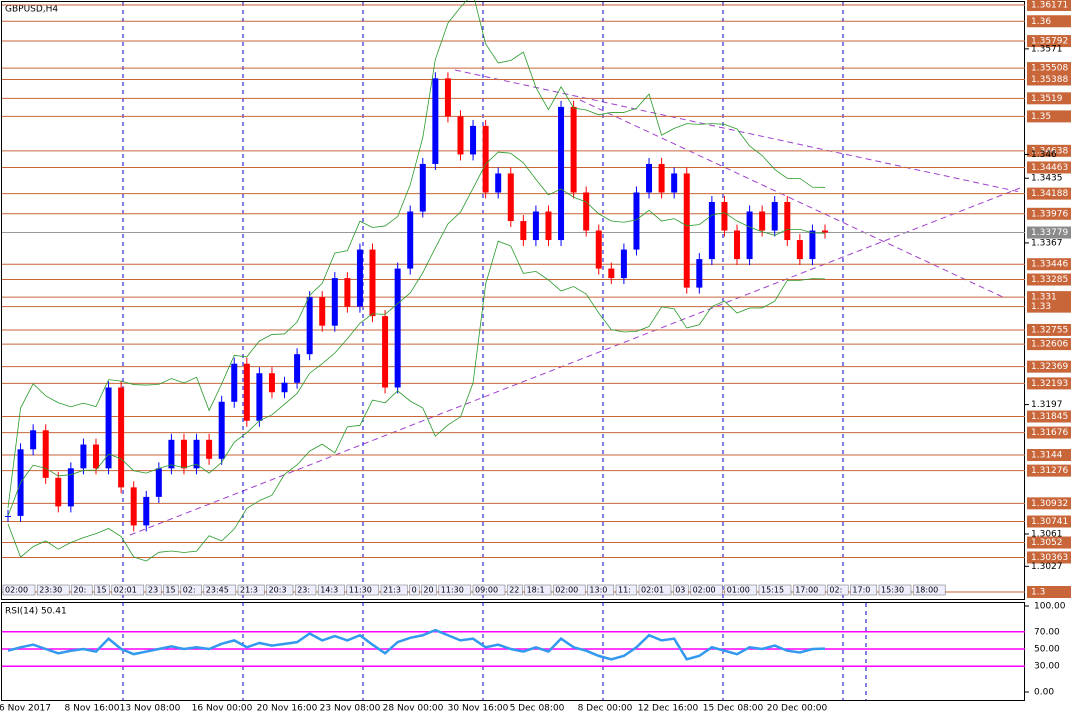 This screenshot has width=1080, height=720. I want to click on level-tag: 1.35388, so click(1049, 79).